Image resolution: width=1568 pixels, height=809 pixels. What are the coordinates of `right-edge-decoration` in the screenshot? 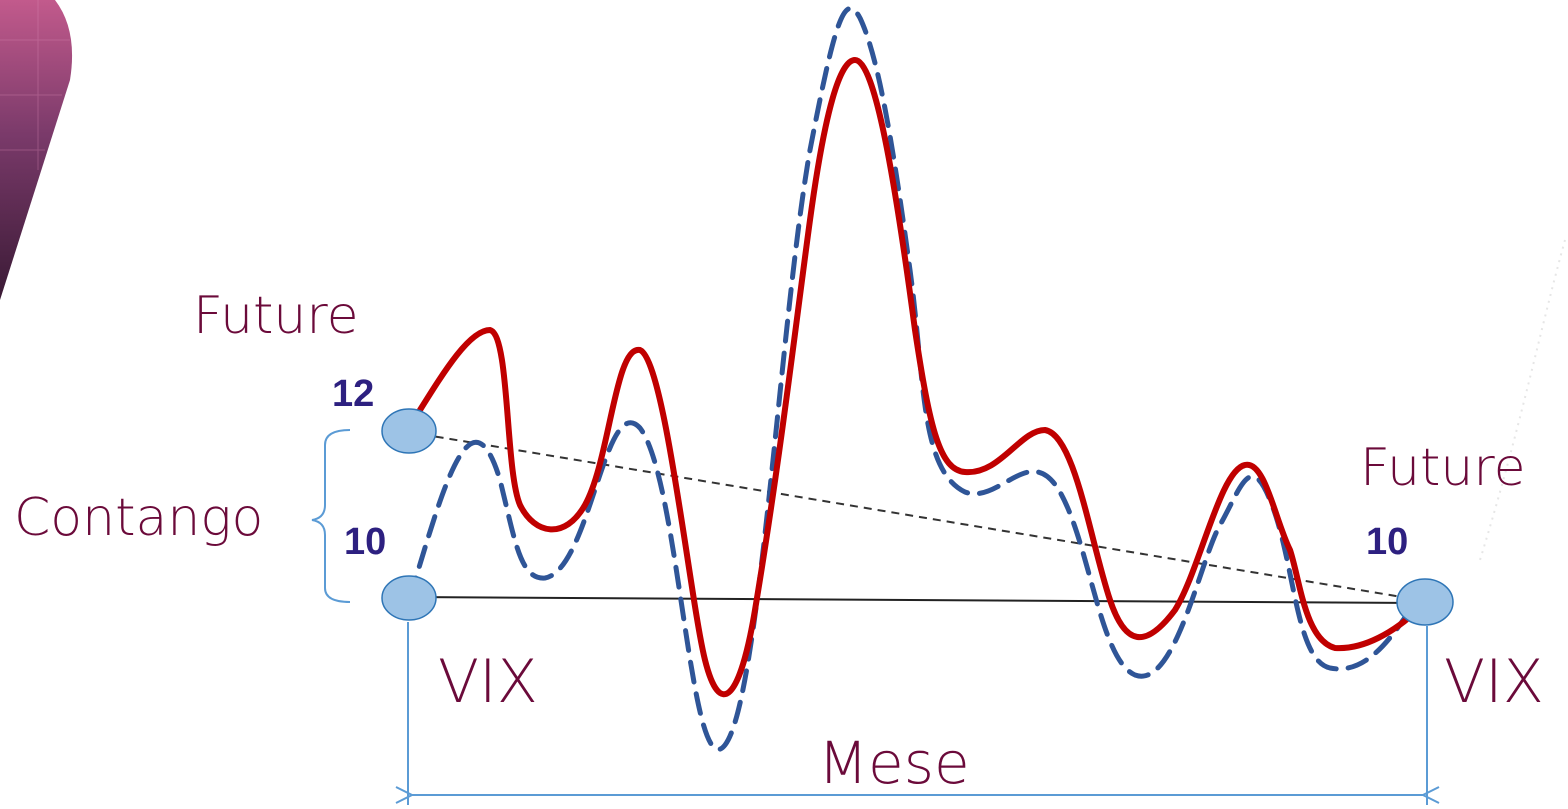 It's located at (1522, 400).